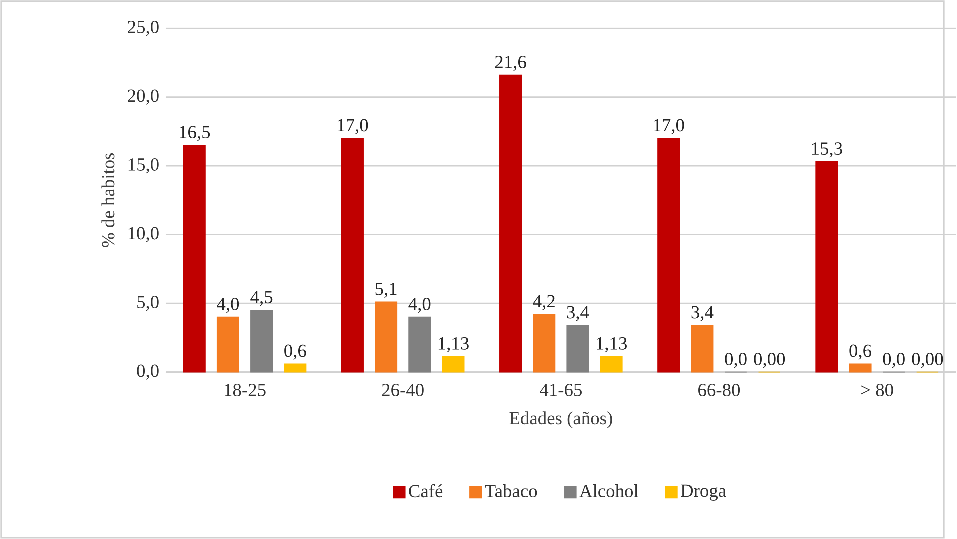 The height and width of the screenshot is (539, 957). What do you see at coordinates (510, 63) in the screenshot?
I see `data-label: 21,6` at bounding box center [510, 63].